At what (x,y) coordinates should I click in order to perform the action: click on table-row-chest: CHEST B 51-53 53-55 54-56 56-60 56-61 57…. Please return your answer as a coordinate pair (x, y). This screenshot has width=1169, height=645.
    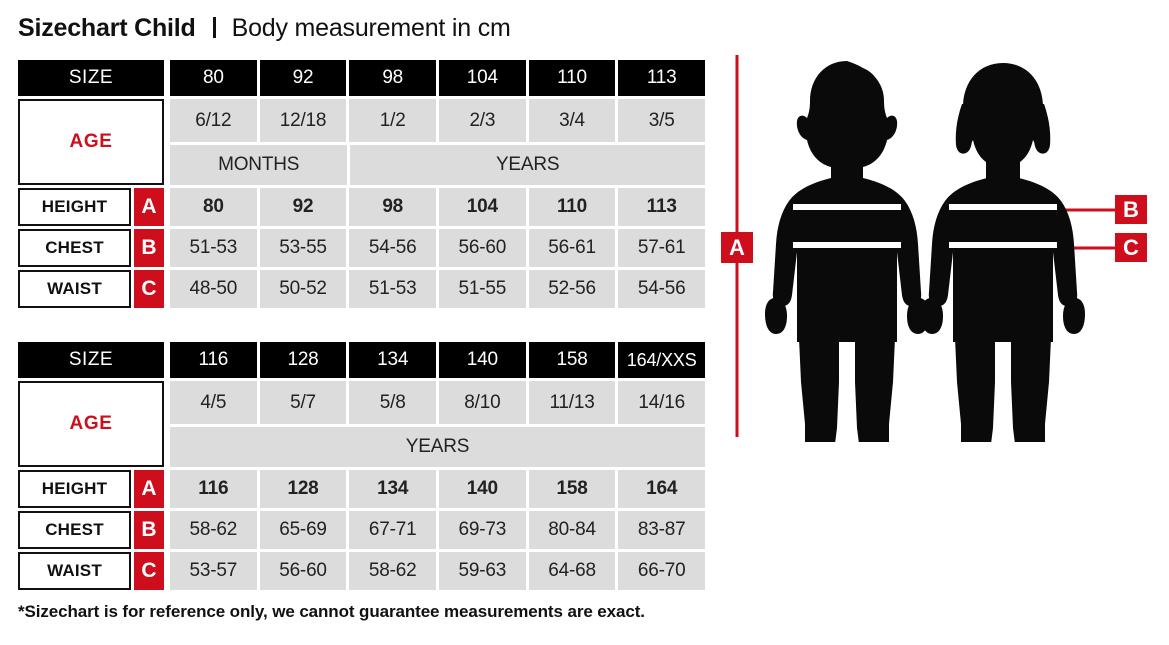
    Looking at the image, I should click on (362, 248).